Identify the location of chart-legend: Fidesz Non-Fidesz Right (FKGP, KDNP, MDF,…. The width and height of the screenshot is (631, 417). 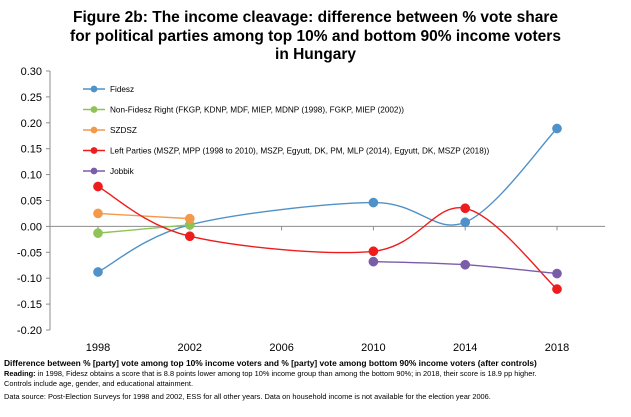
(286, 130).